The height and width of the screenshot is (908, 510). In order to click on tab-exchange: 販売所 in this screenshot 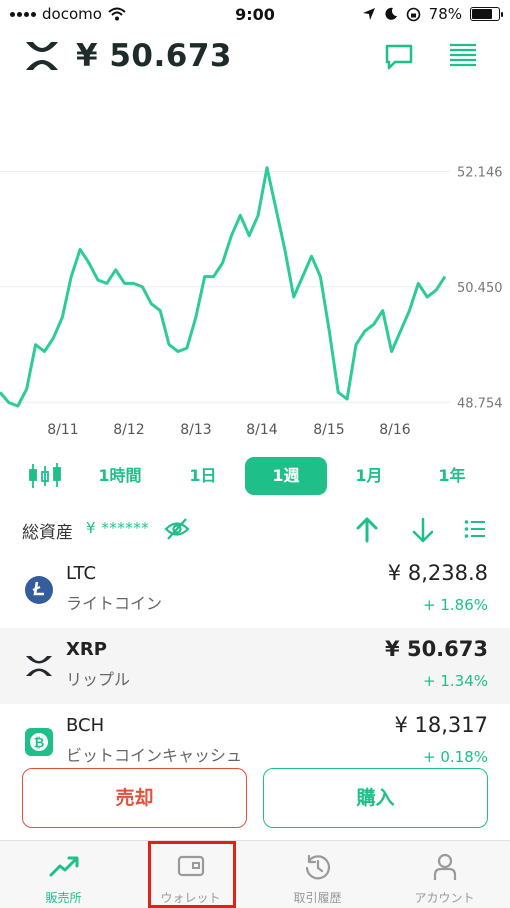, I will do `click(63, 874)`.